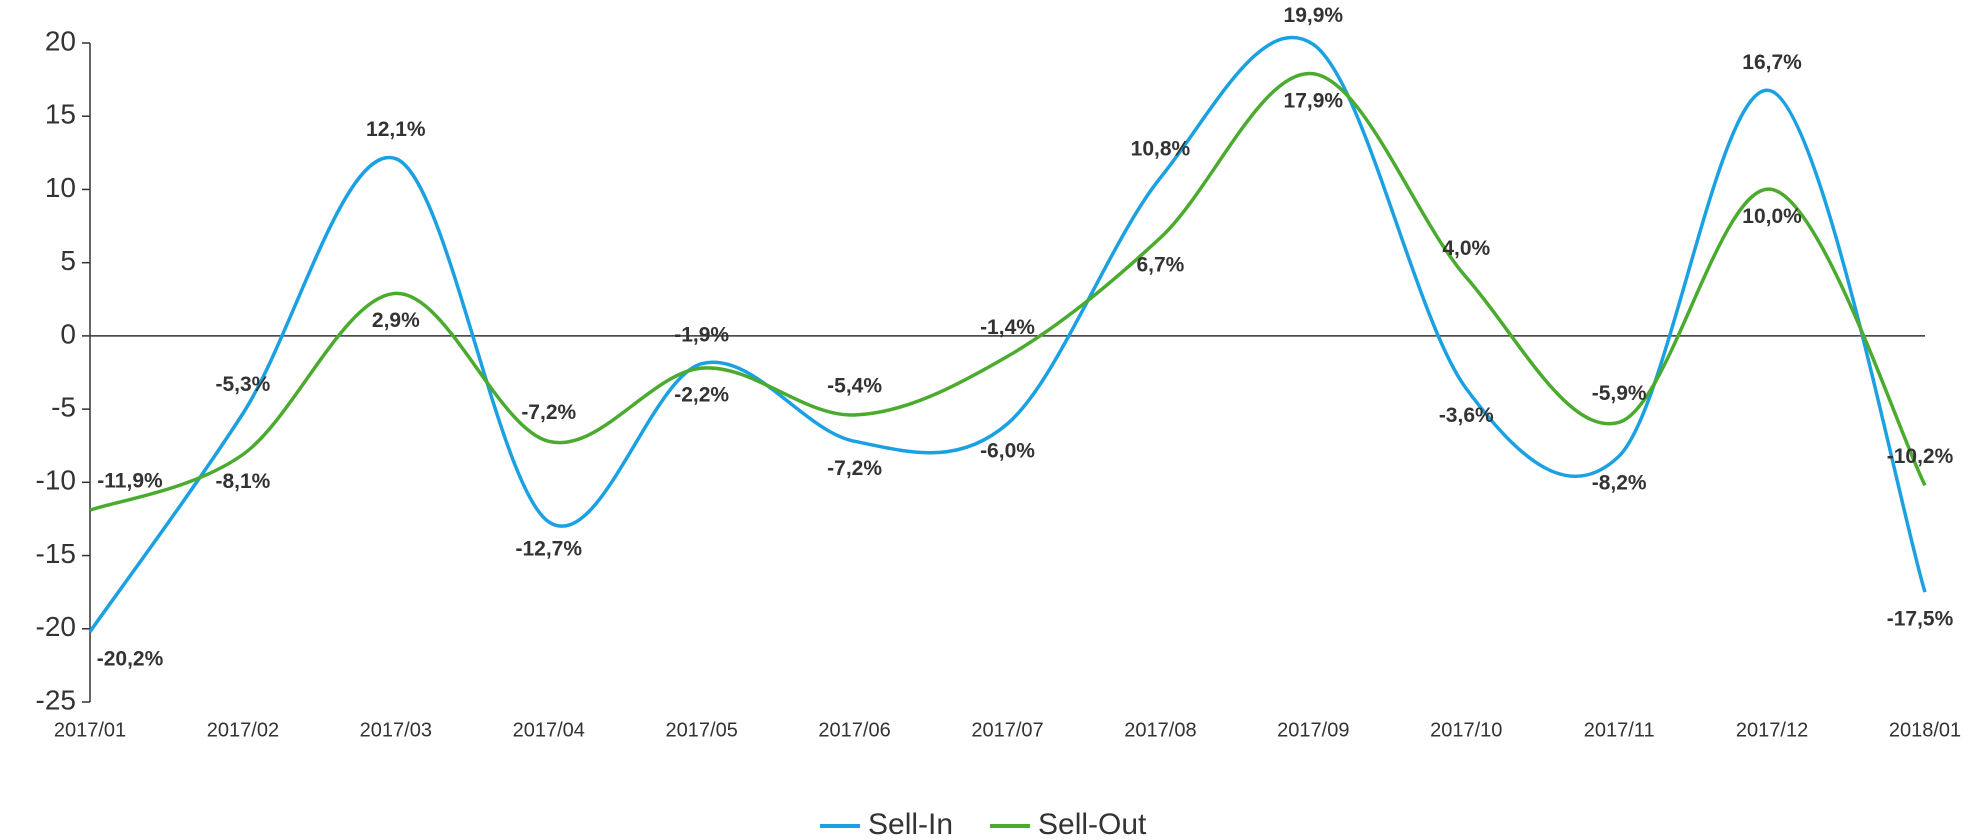 Image resolution: width=1981 pixels, height=840 pixels. What do you see at coordinates (56, 553) in the screenshot?
I see `y-tick-label: -15` at bounding box center [56, 553].